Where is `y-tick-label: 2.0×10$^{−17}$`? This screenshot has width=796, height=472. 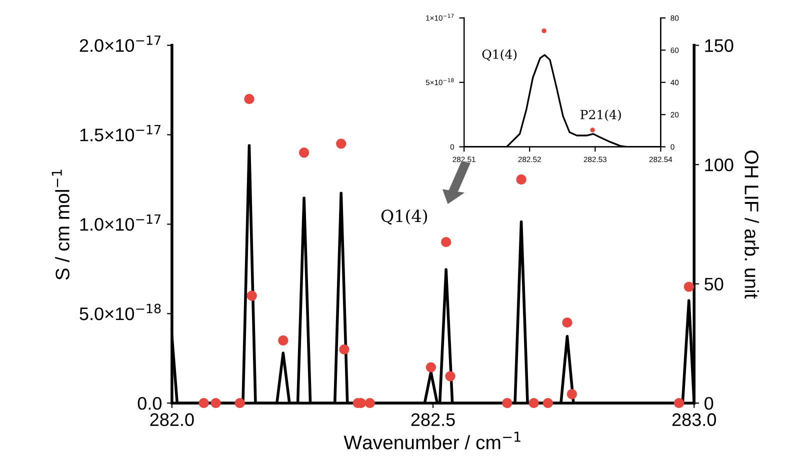 y-tick-label: 2.0×10$^{−17}$ is located at coordinates (120, 44).